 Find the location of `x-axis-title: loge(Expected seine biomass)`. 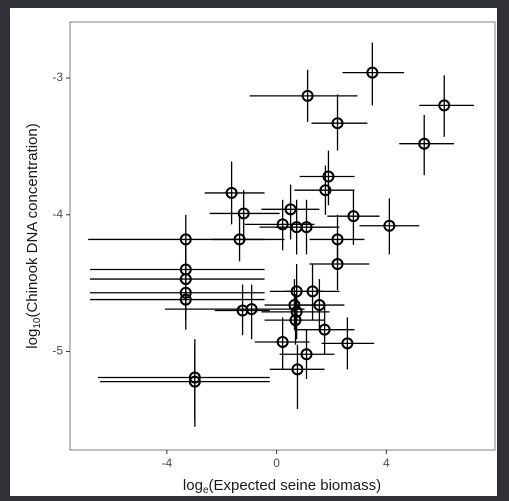

x-axis-title: loge(Expected seine biomass) is located at coordinates (282, 486).